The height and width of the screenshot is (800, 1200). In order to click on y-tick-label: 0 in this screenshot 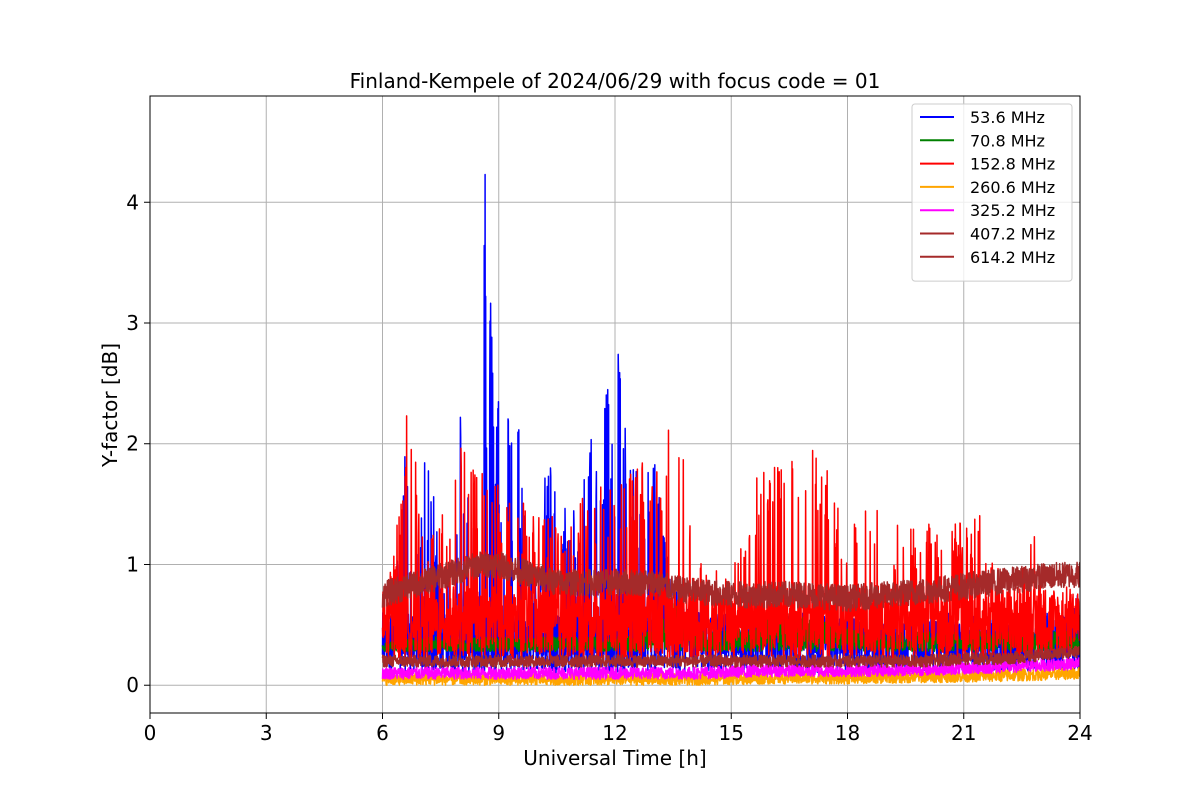, I will do `click(132, 685)`.